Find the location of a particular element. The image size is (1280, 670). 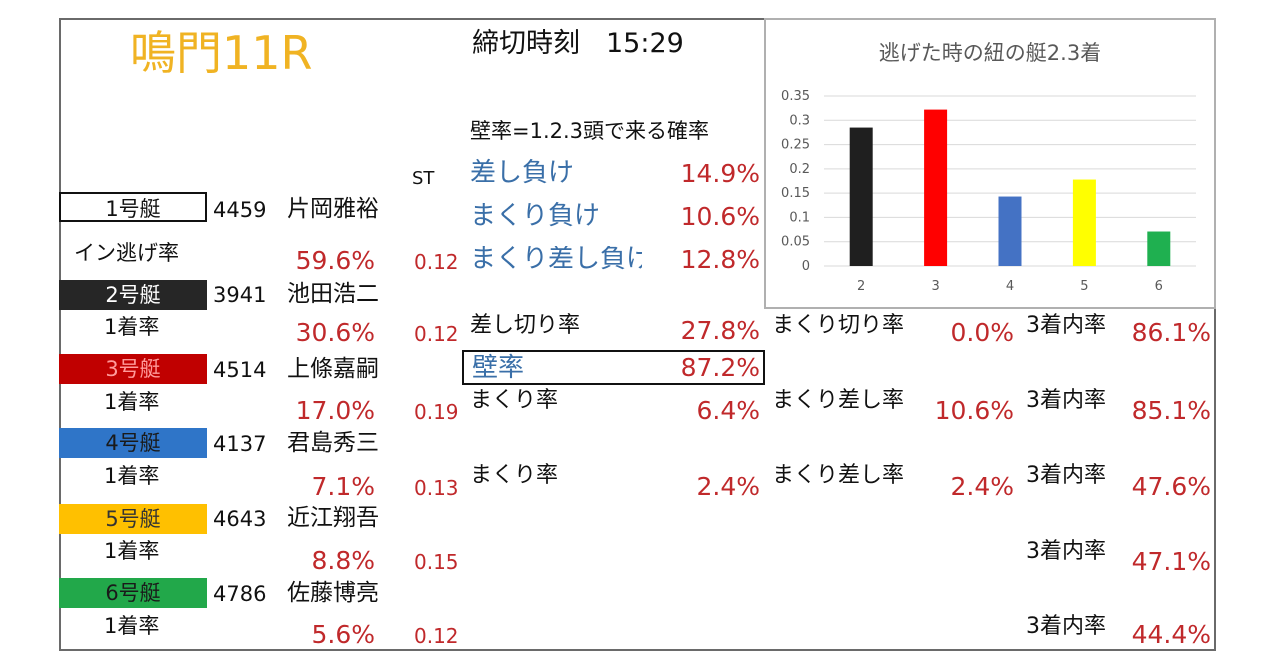

boat-4-makurisashi-value: 2.4% is located at coordinates (982, 486).